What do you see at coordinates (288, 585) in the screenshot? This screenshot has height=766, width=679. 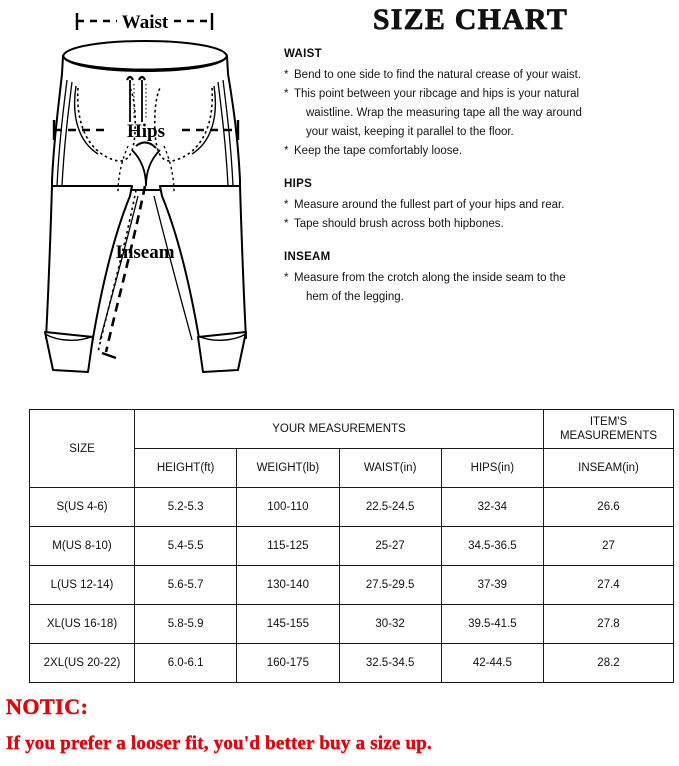 I see `cell-weight: 130-140` at bounding box center [288, 585].